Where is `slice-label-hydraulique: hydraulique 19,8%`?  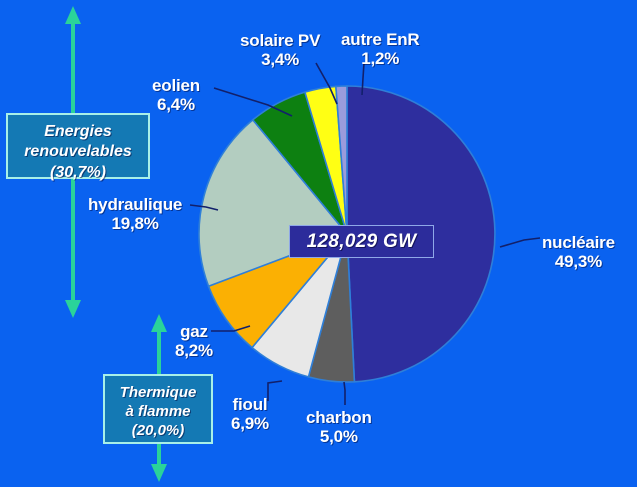
slice-label-hydraulique: hydraulique 19,8% is located at coordinates (135, 214).